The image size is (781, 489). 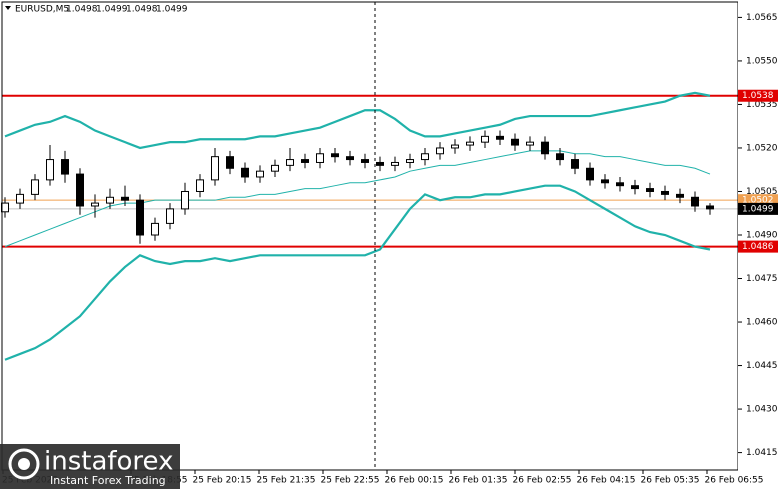 I want to click on x-tick-label: 25 Feb 20:15, so click(x=221, y=481).